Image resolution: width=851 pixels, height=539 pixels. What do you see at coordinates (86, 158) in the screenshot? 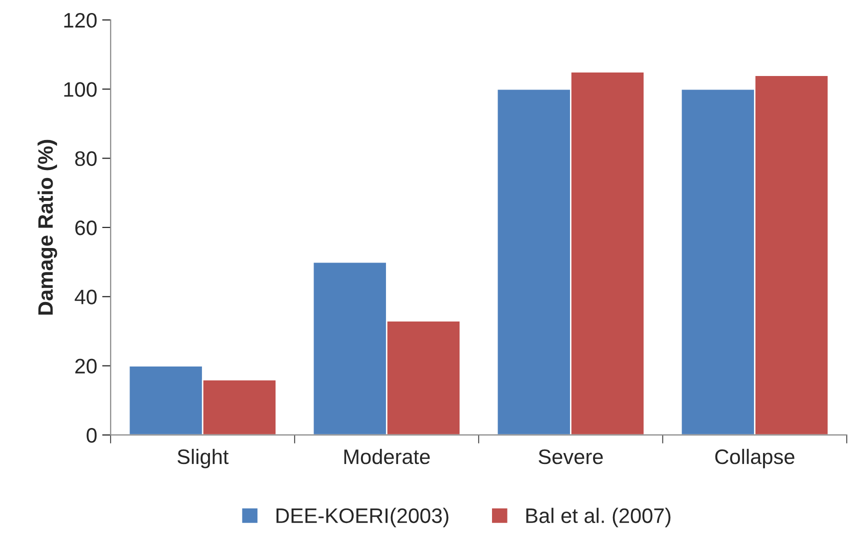
I see `y-tick-label: 80` at bounding box center [86, 158].